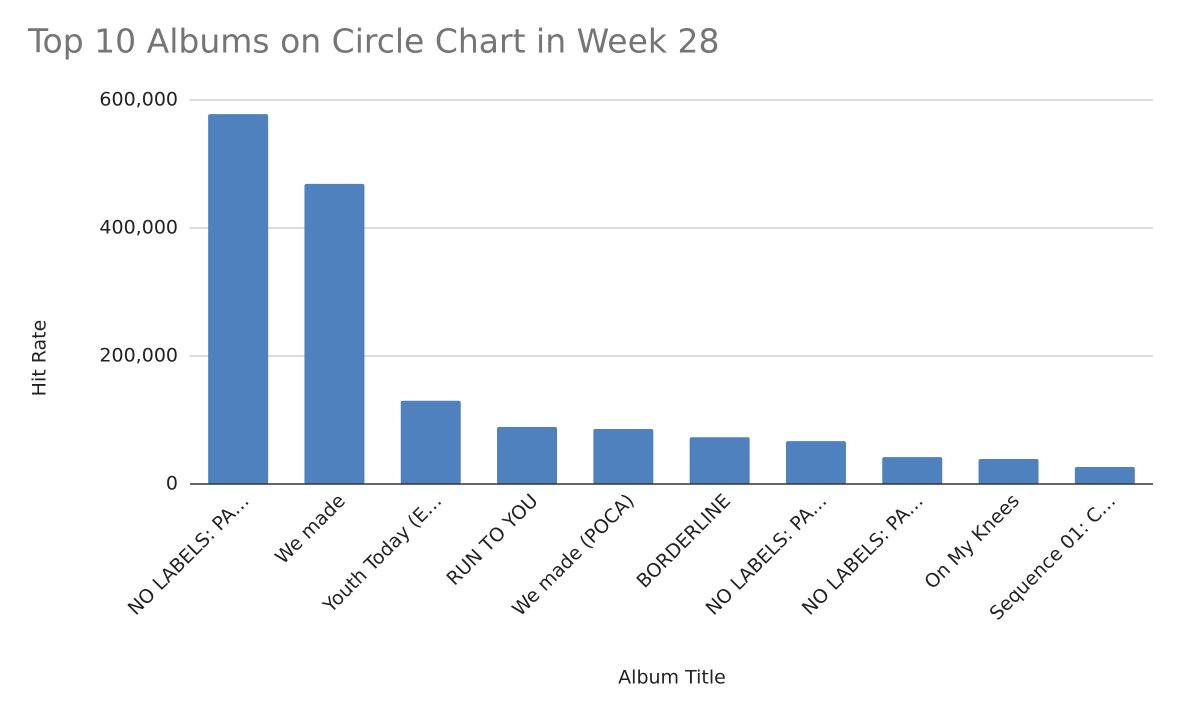 This screenshot has height=719, width=1179. I want to click on x-axis-label: Album Title, so click(672, 678).